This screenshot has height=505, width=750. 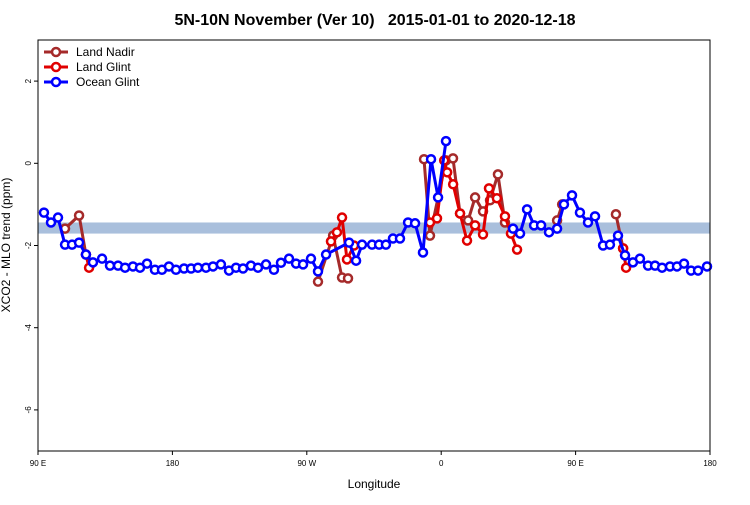 What do you see at coordinates (105, 52) in the screenshot?
I see `legend-label: Land Nadir` at bounding box center [105, 52].